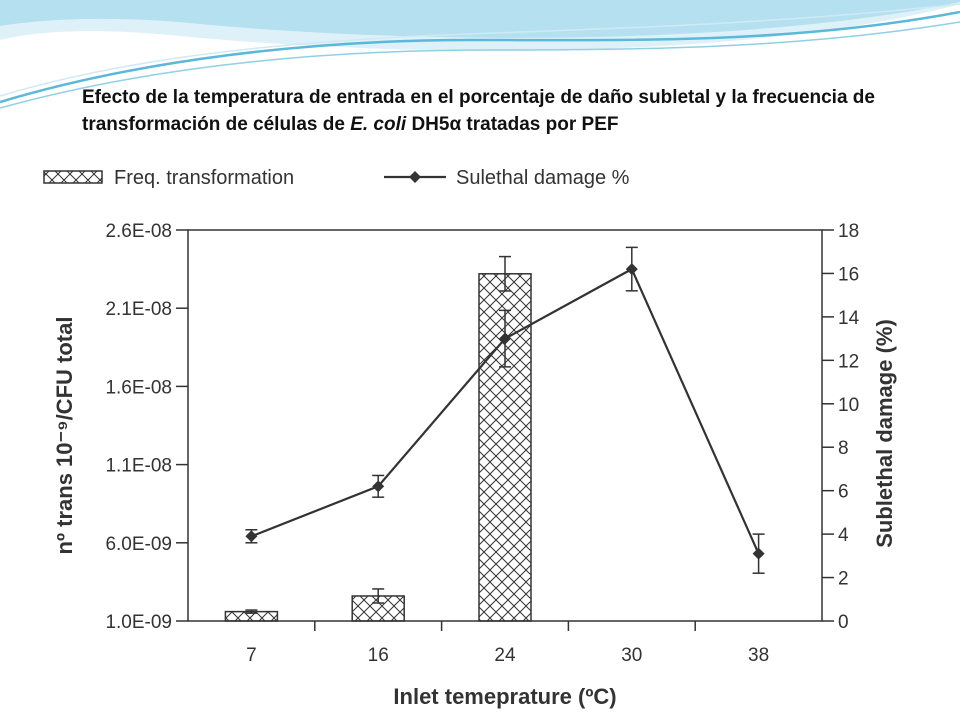  Describe the element at coordinates (204, 178) in the screenshot. I see `legend-label-bar: Freq. transformation` at that location.